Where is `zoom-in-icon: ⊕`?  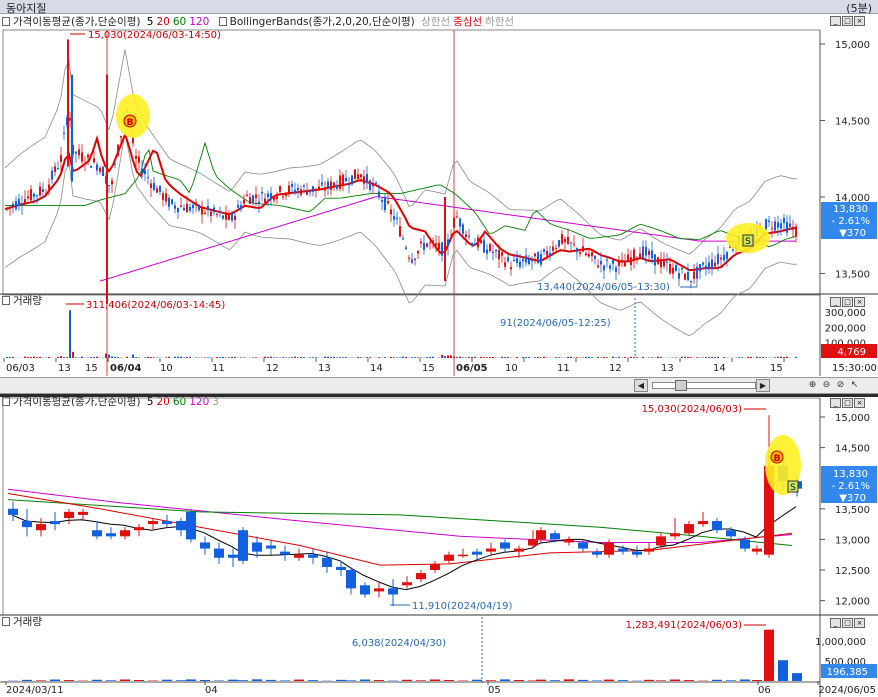 zoom-in-icon: ⊕ is located at coordinates (812, 385).